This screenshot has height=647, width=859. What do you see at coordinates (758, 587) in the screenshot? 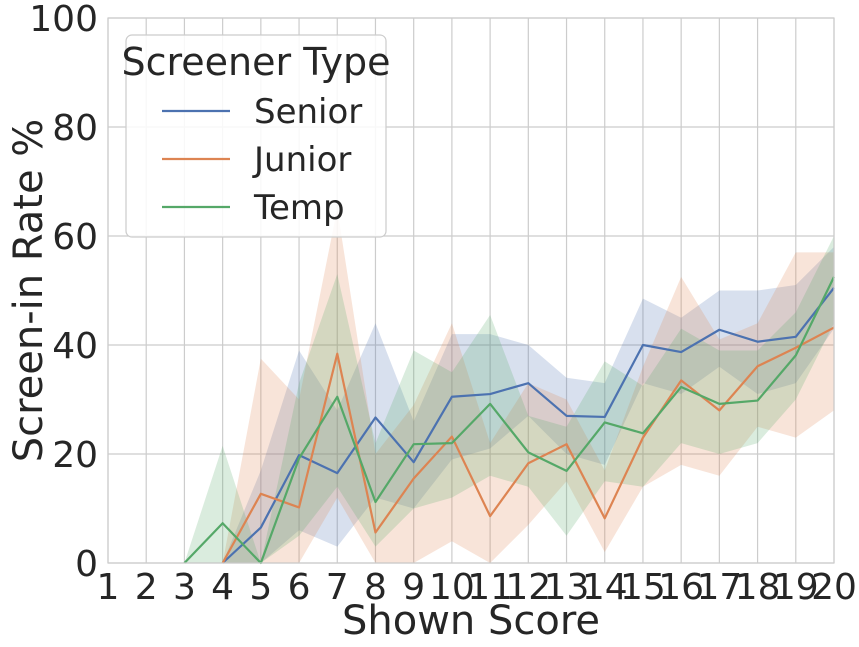
I see `x-tick-label: 18` at bounding box center [758, 587].